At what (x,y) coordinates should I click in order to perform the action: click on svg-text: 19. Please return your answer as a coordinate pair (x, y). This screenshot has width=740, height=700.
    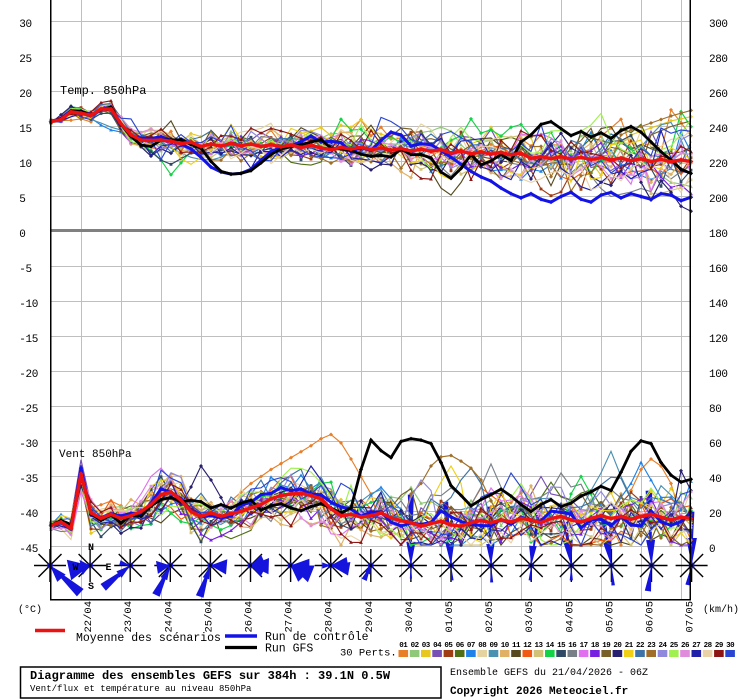
    Looking at the image, I should click on (606, 646).